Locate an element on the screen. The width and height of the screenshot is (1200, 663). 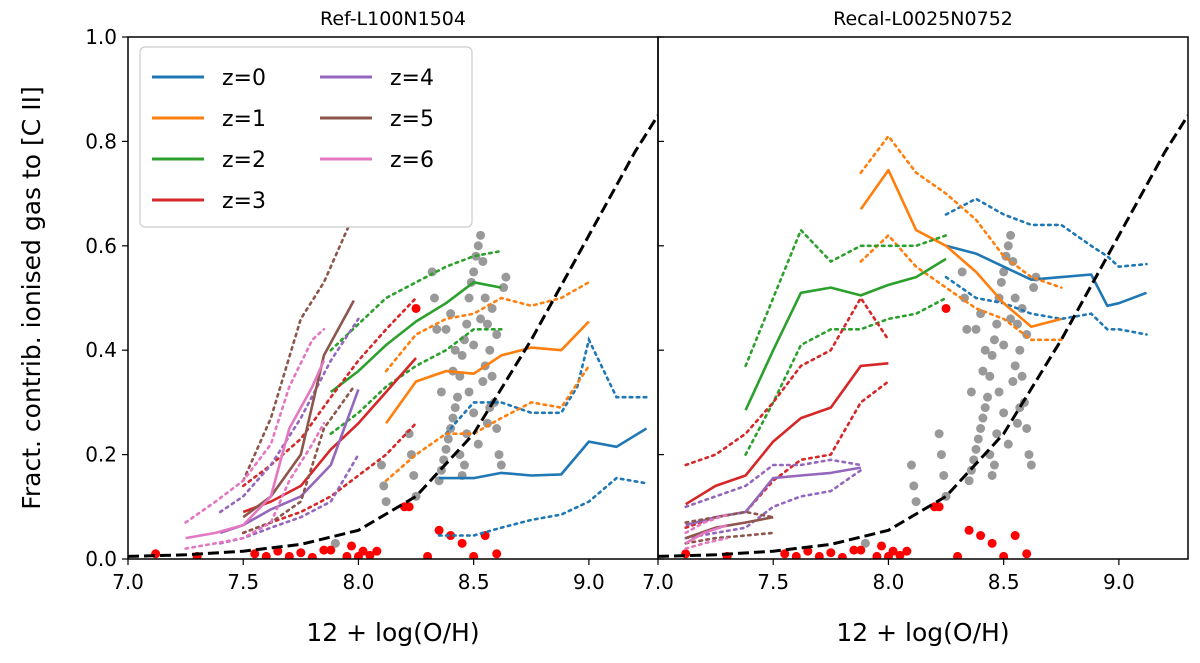
series-z5-upper-percentile is located at coordinates (729, 517).